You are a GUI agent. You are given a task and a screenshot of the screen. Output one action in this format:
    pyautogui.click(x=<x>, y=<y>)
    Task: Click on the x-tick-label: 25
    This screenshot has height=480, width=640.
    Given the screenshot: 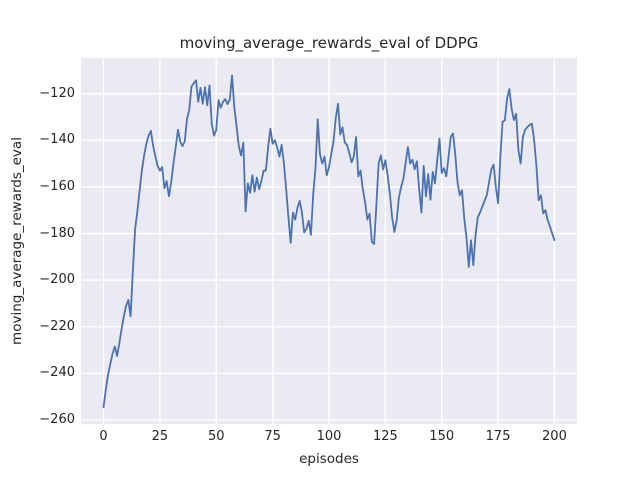 What is the action you would take?
    pyautogui.click(x=160, y=436)
    